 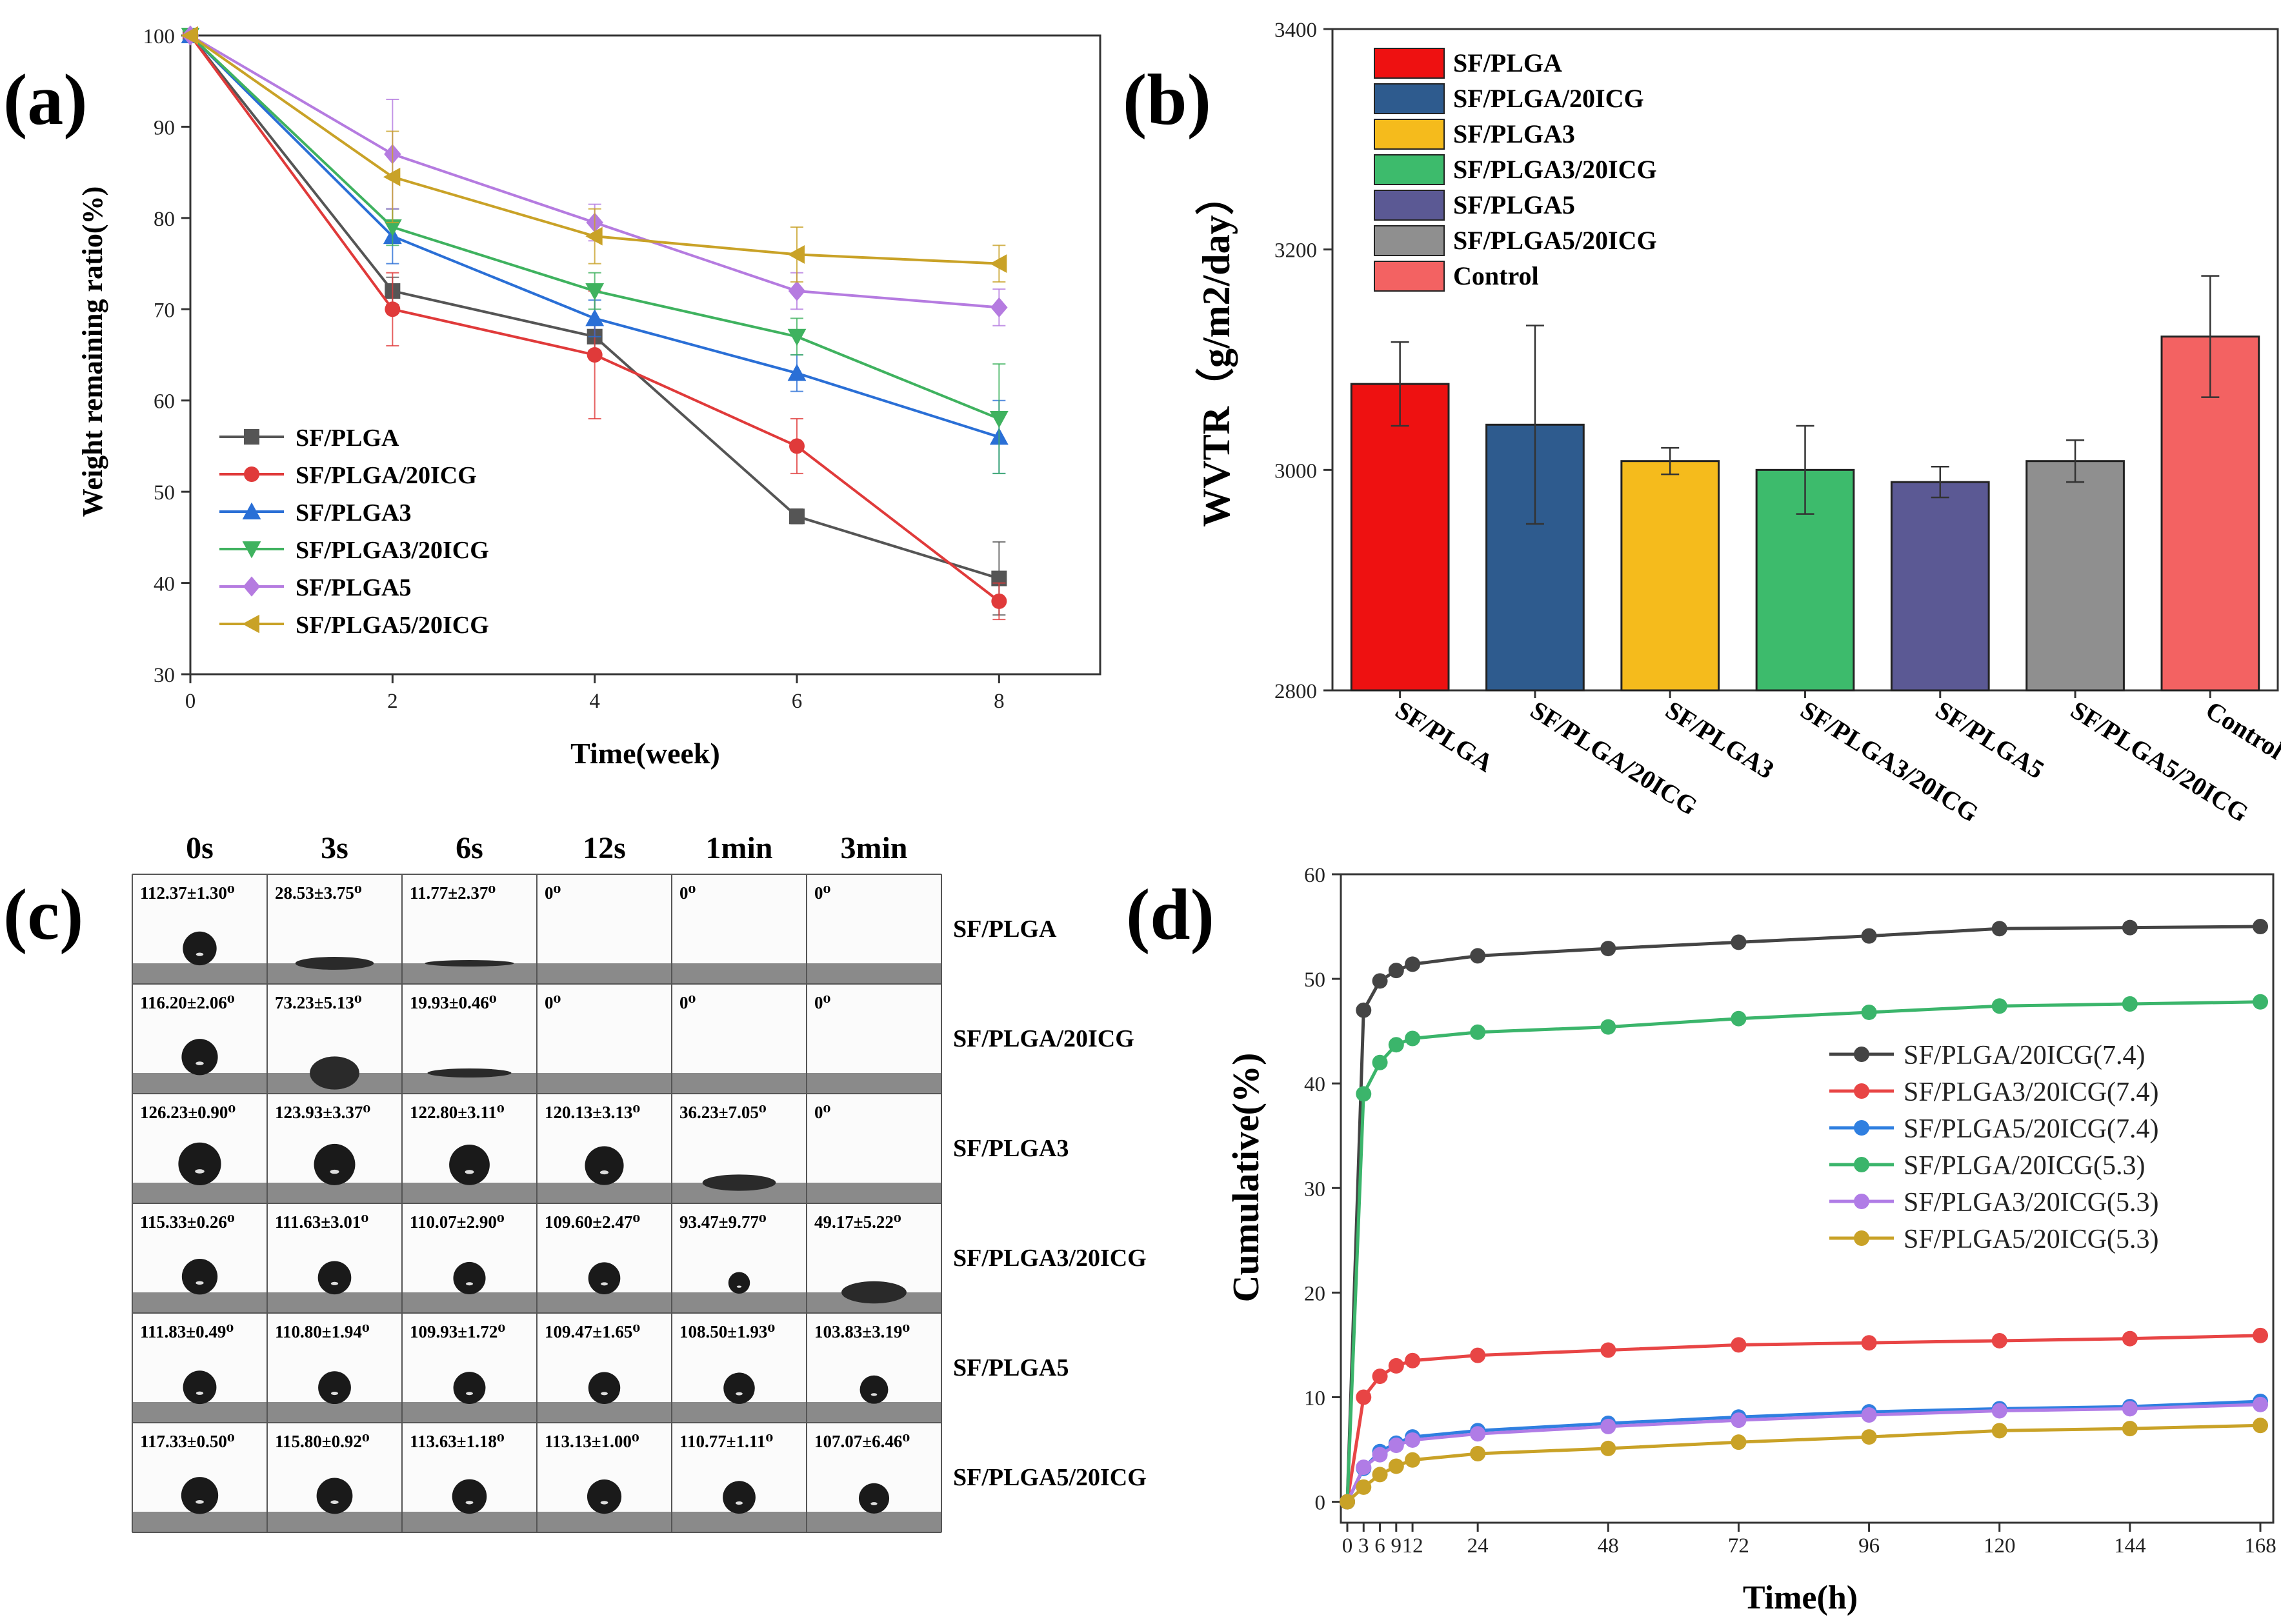 What do you see at coordinates (797, 446) in the screenshot?
I see `a-point-sf-plga-20icg` at bounding box center [797, 446].